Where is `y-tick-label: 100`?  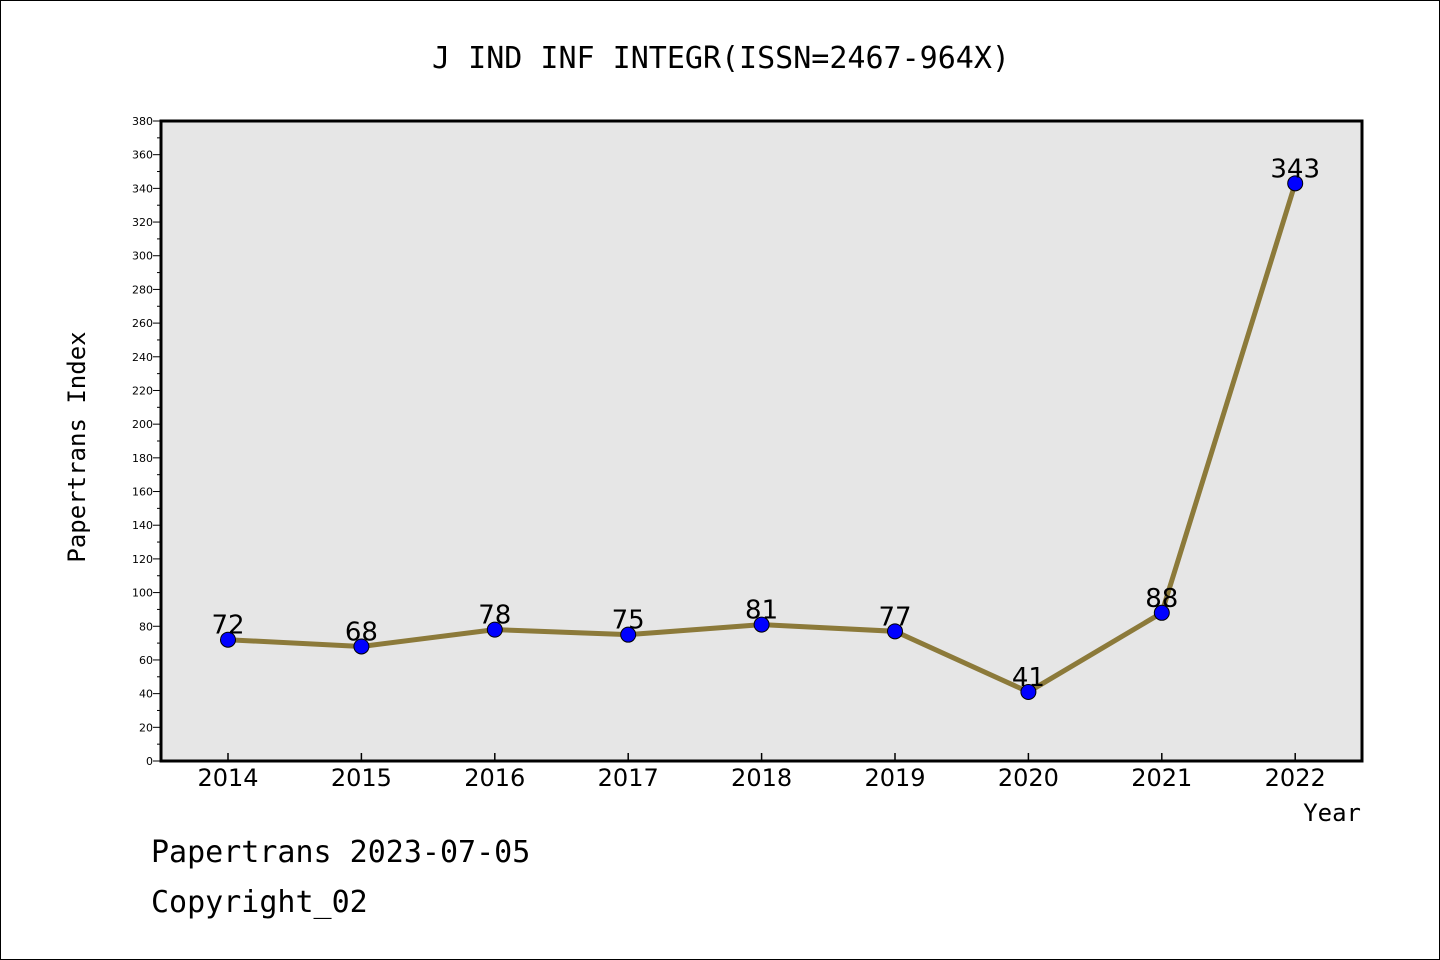 y-tick-label: 100 is located at coordinates (142, 593).